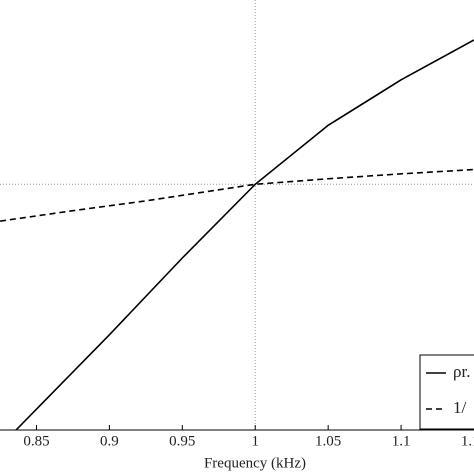 Image resolution: width=474 pixels, height=474 pixels. I want to click on x-tick-label: 0.9, so click(109, 441).